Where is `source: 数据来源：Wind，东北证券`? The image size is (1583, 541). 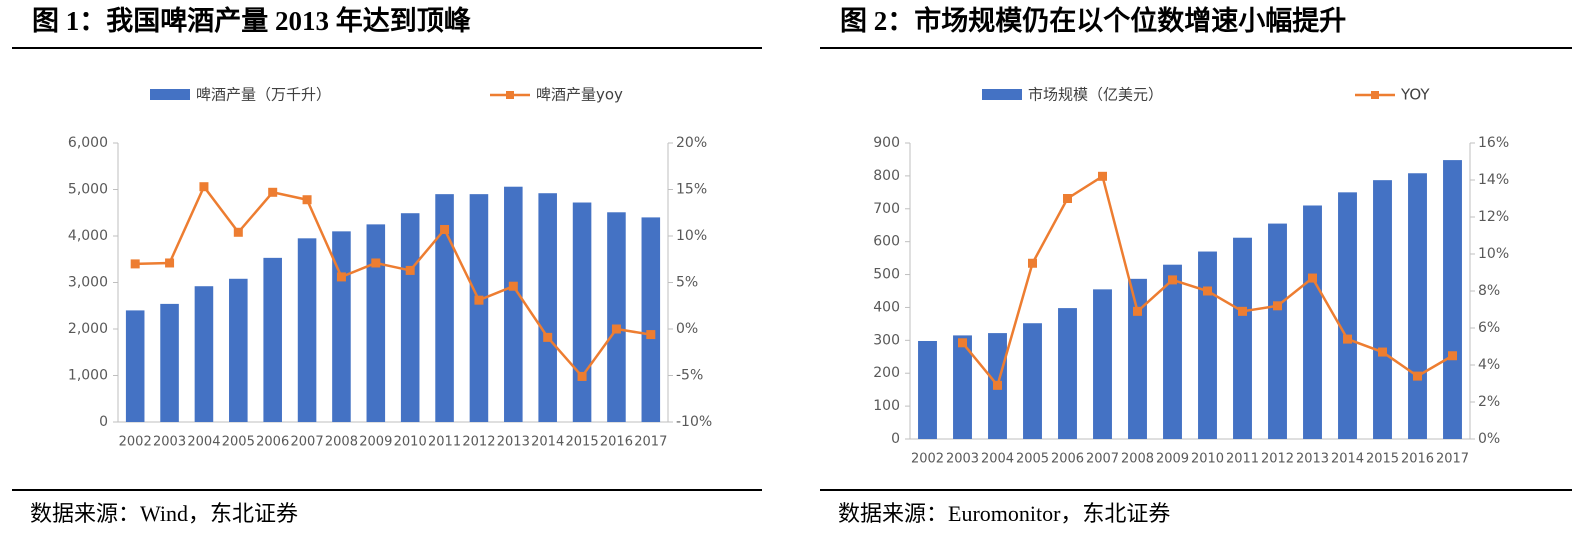
source: 数据来源：Wind，东北证券 is located at coordinates (164, 513).